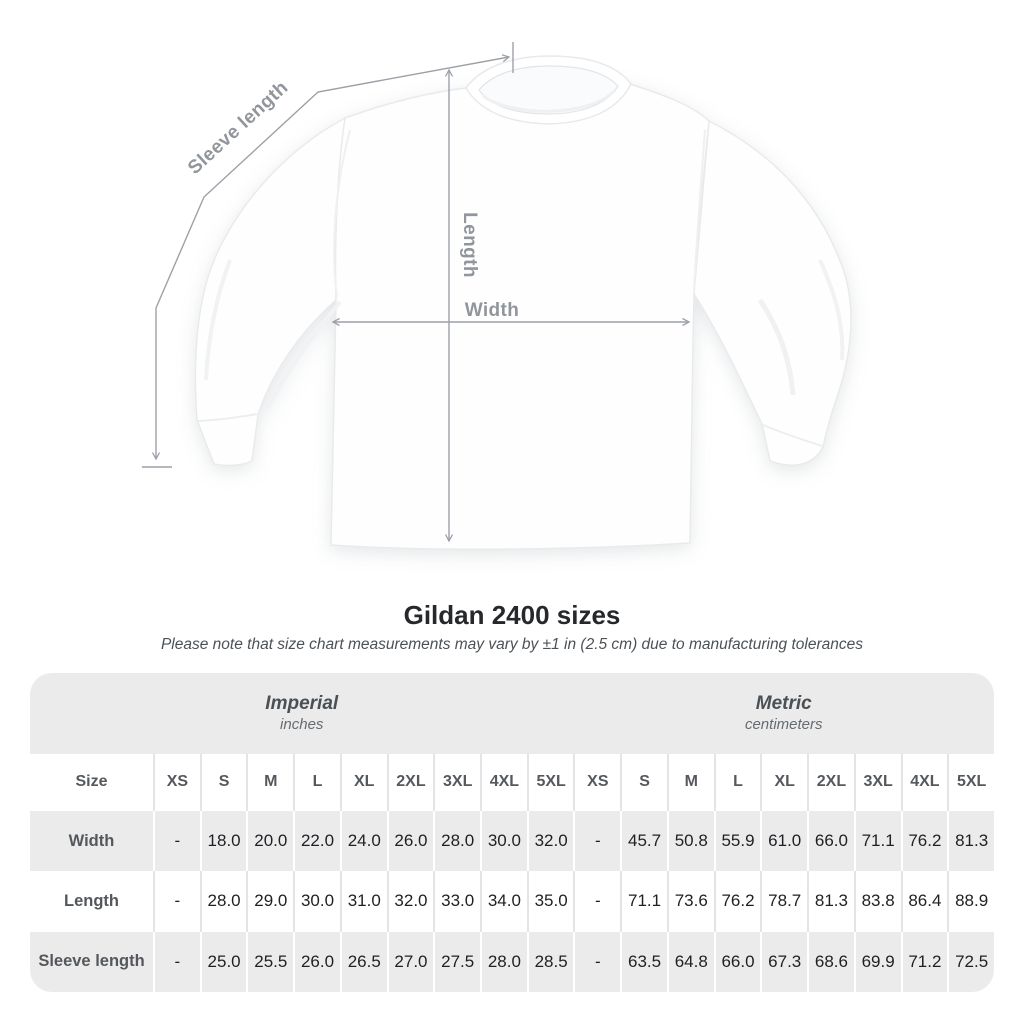 The height and width of the screenshot is (1024, 1024). Describe the element at coordinates (970, 961) in the screenshot. I see `value-cell: 72.5` at that location.